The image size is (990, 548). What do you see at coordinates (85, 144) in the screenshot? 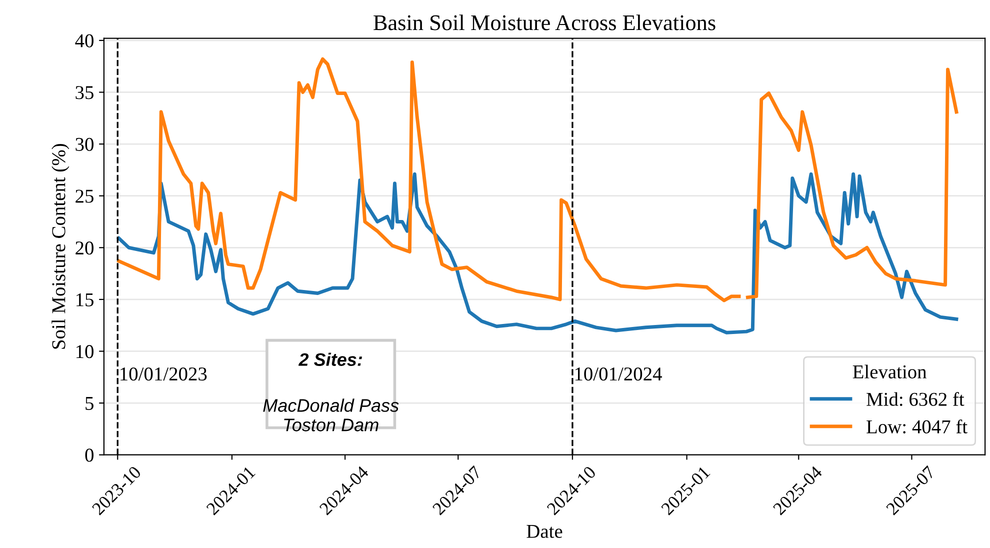
I see `y-tick-label: 30` at bounding box center [85, 144].